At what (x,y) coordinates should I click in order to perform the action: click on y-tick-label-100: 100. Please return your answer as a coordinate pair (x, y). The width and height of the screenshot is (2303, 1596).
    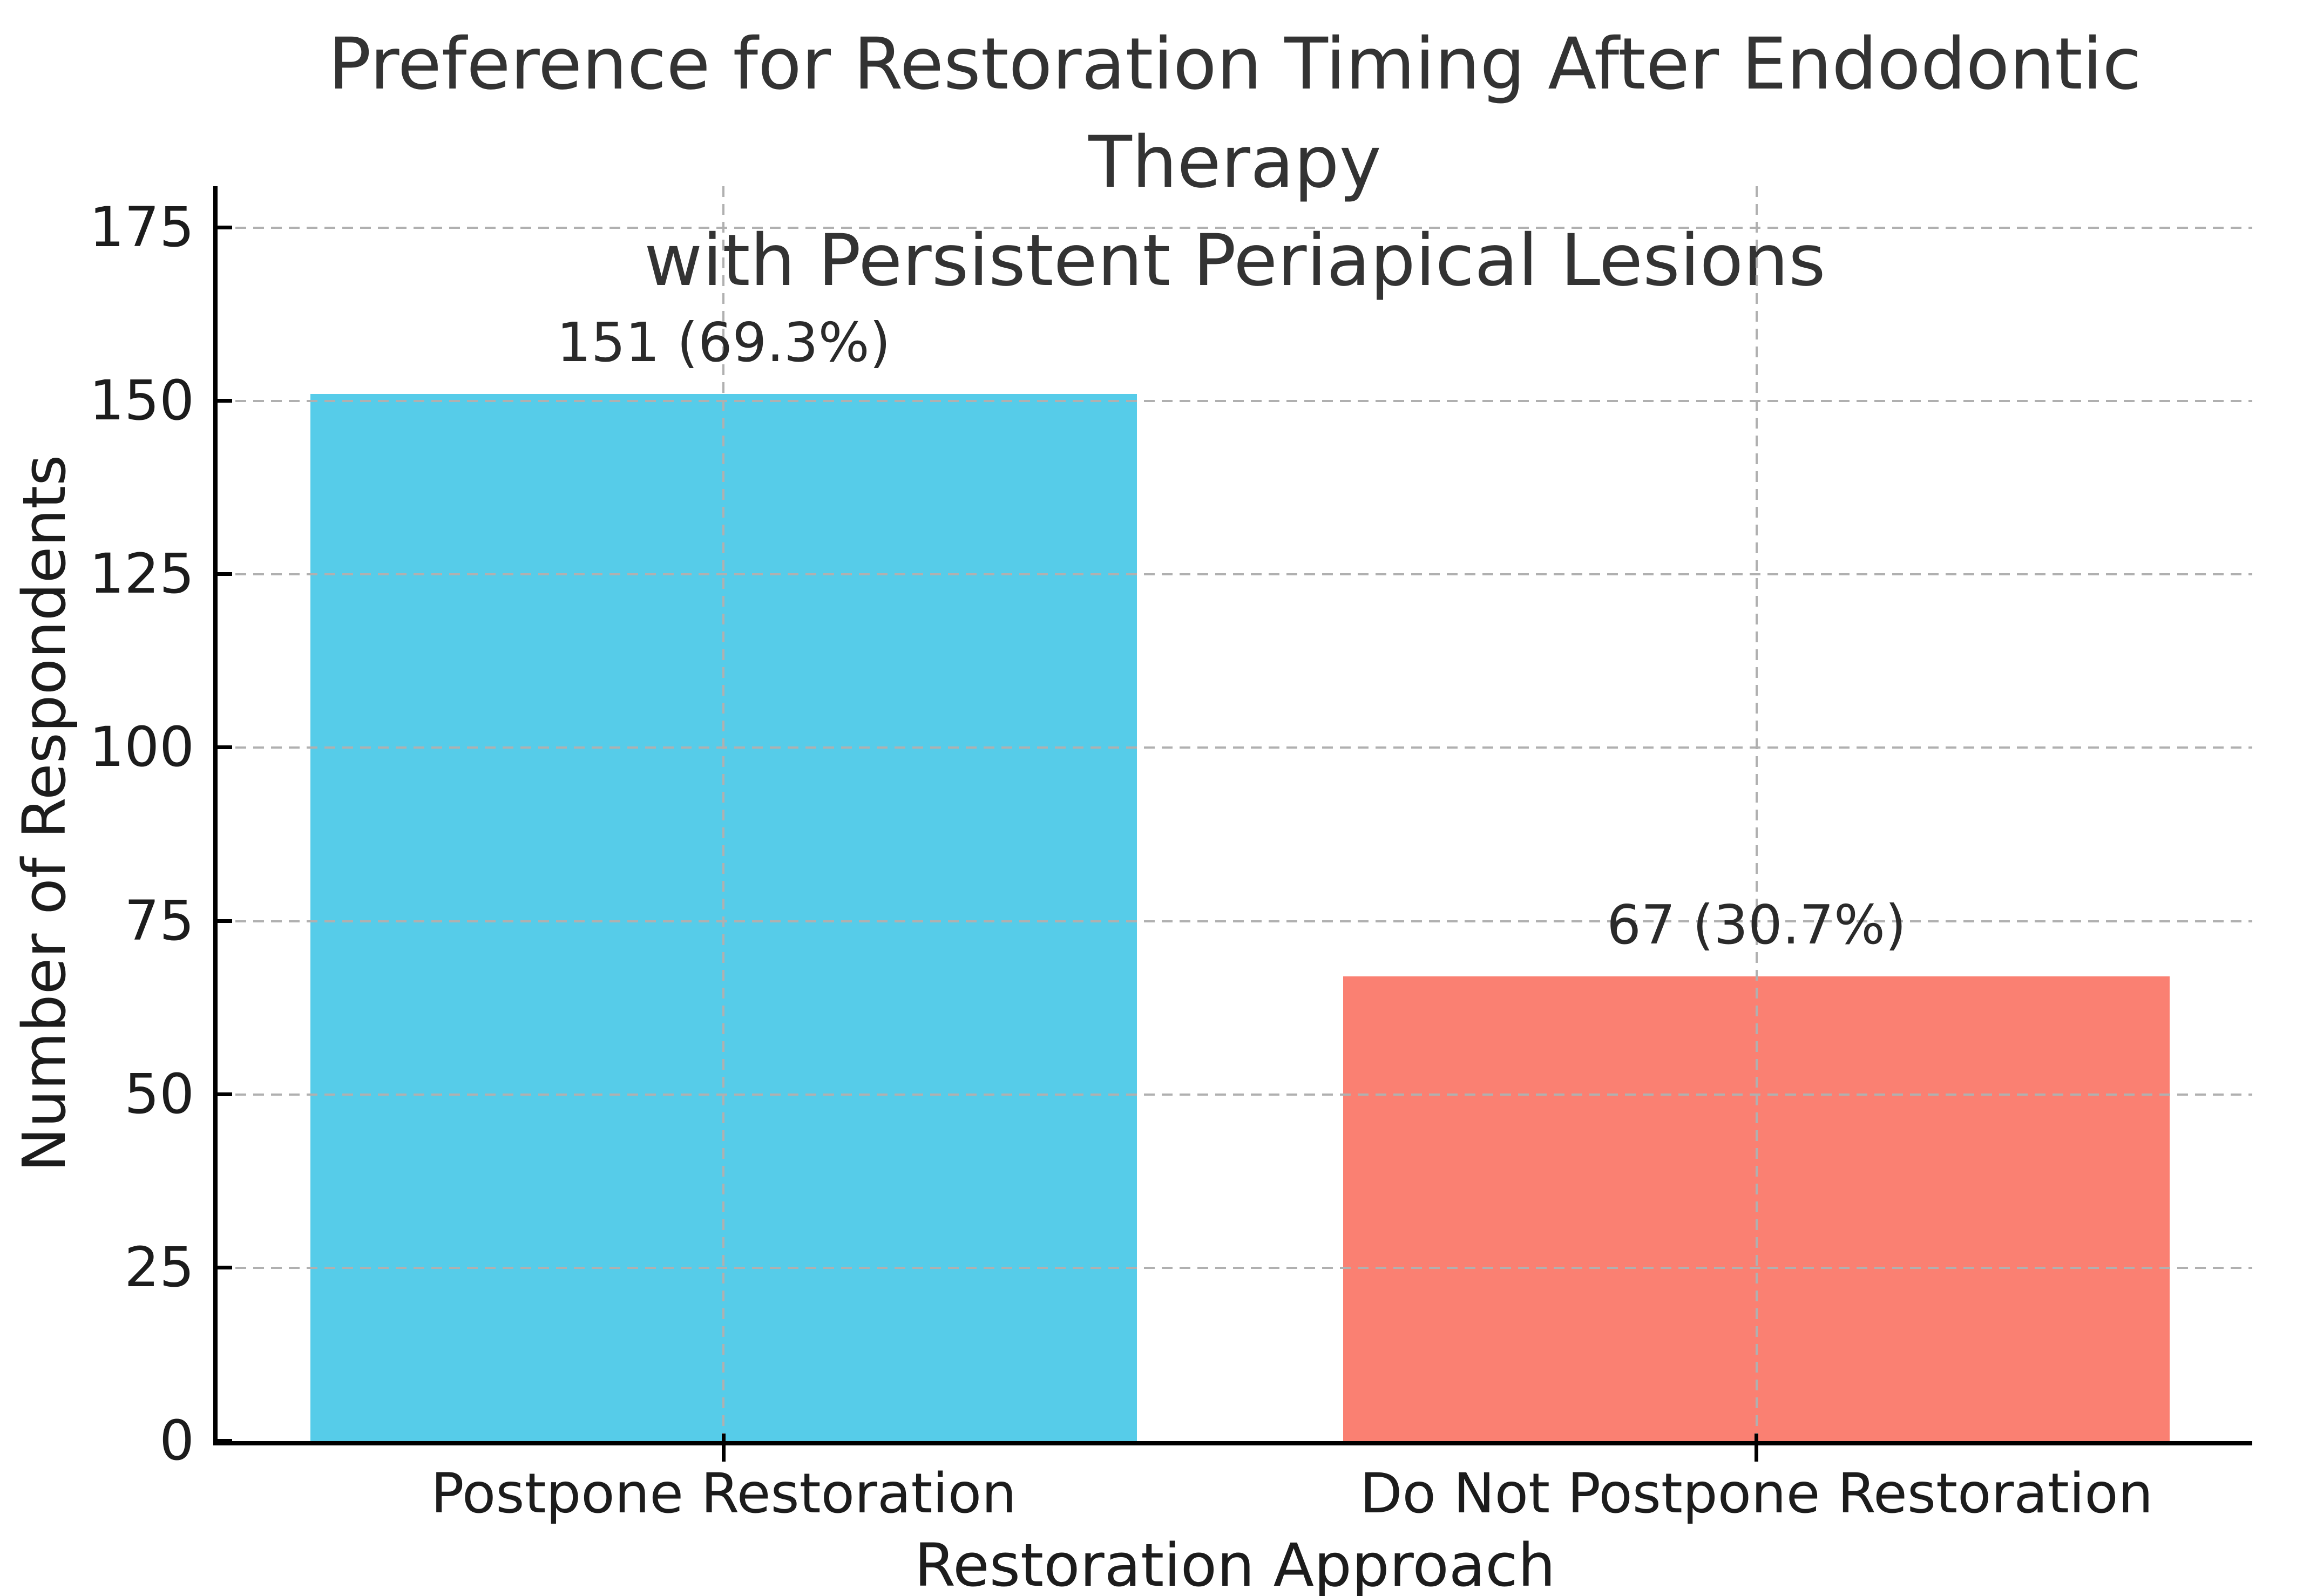
    Looking at the image, I should click on (141, 747).